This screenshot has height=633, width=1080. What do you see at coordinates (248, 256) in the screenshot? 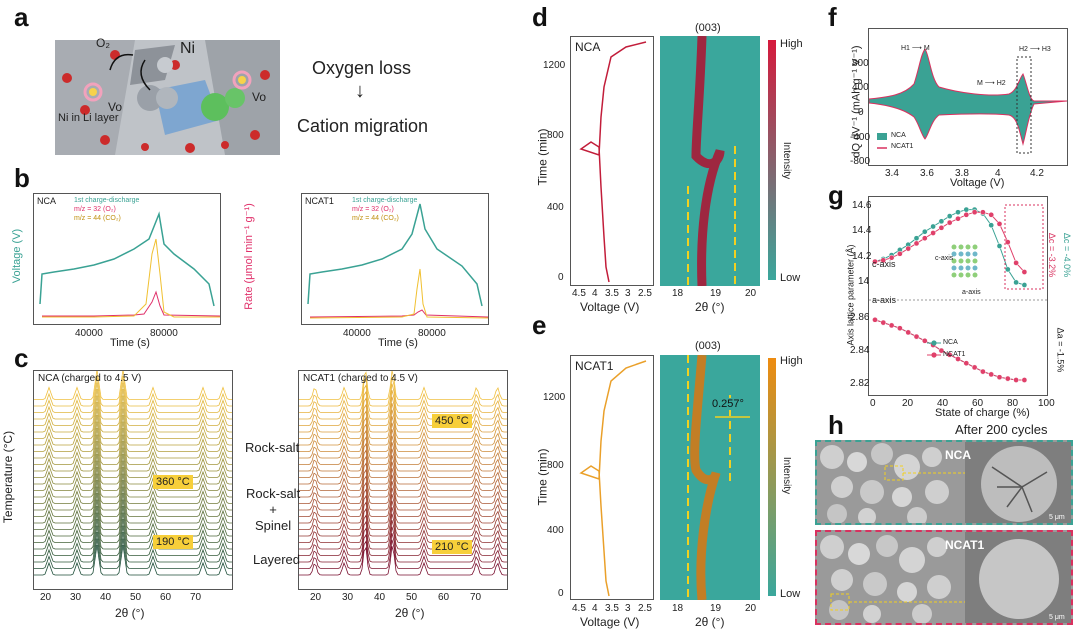
I see `panel-b-left-ylabel-right: Rate (μmol min⁻¹ g⁻¹)` at bounding box center [248, 256].